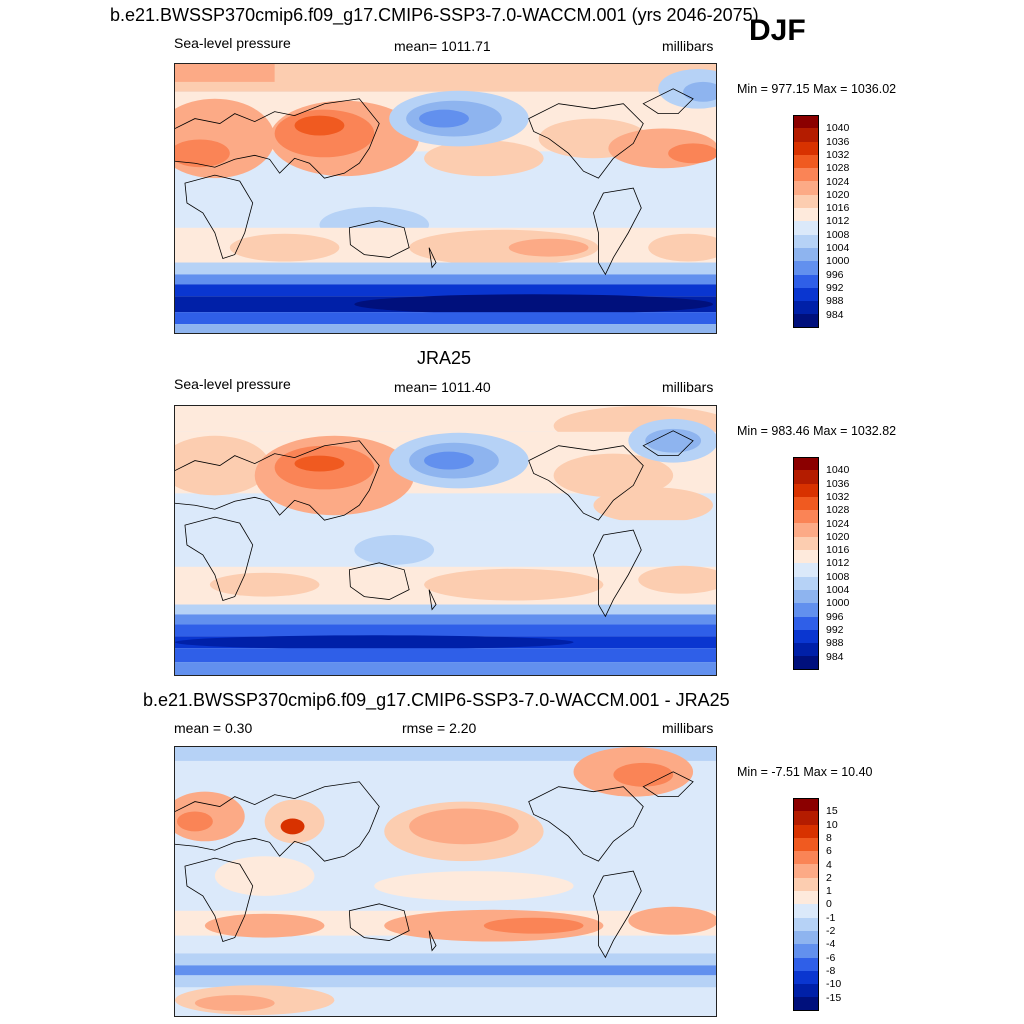 The image size is (1024, 1024). What do you see at coordinates (834, 984) in the screenshot?
I see `colorbar-label: -10` at bounding box center [834, 984].